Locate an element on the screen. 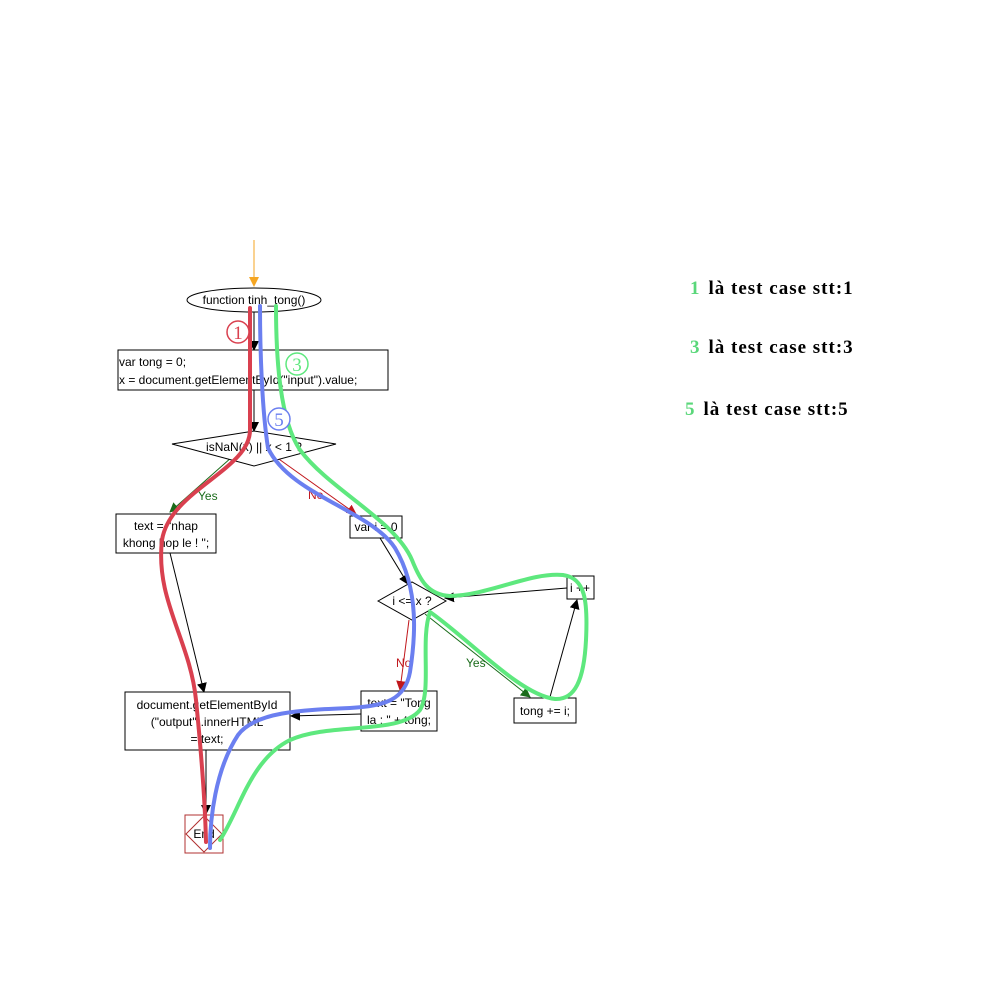 This screenshot has height=1000, width=1000. init-label-1: var tong = 0; is located at coordinates (152, 362).